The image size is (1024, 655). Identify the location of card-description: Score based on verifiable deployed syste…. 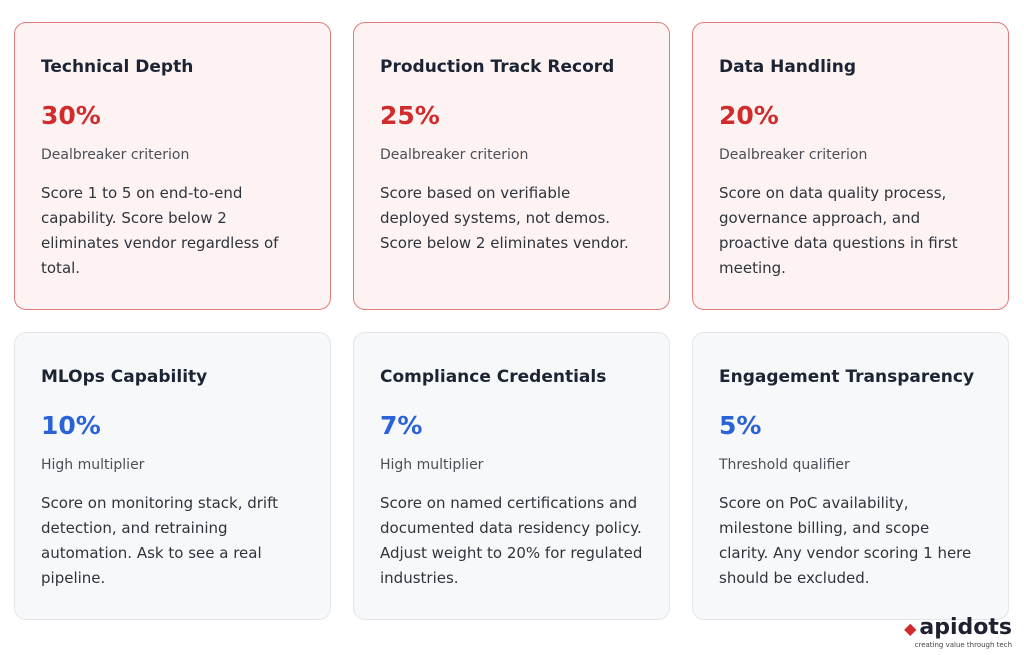
(504, 218).